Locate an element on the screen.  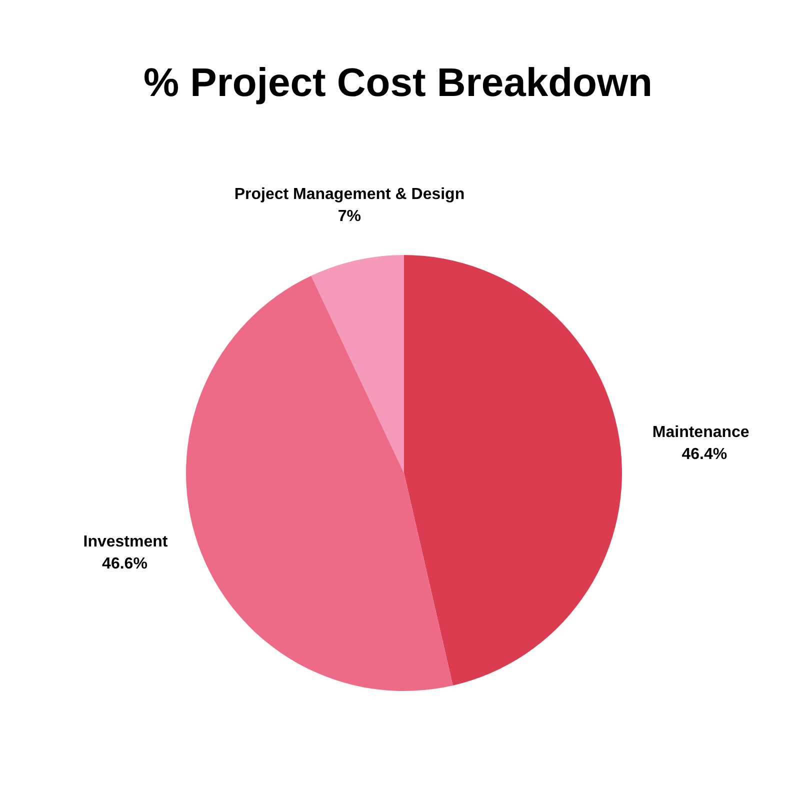
data-label: 7% is located at coordinates (350, 217).